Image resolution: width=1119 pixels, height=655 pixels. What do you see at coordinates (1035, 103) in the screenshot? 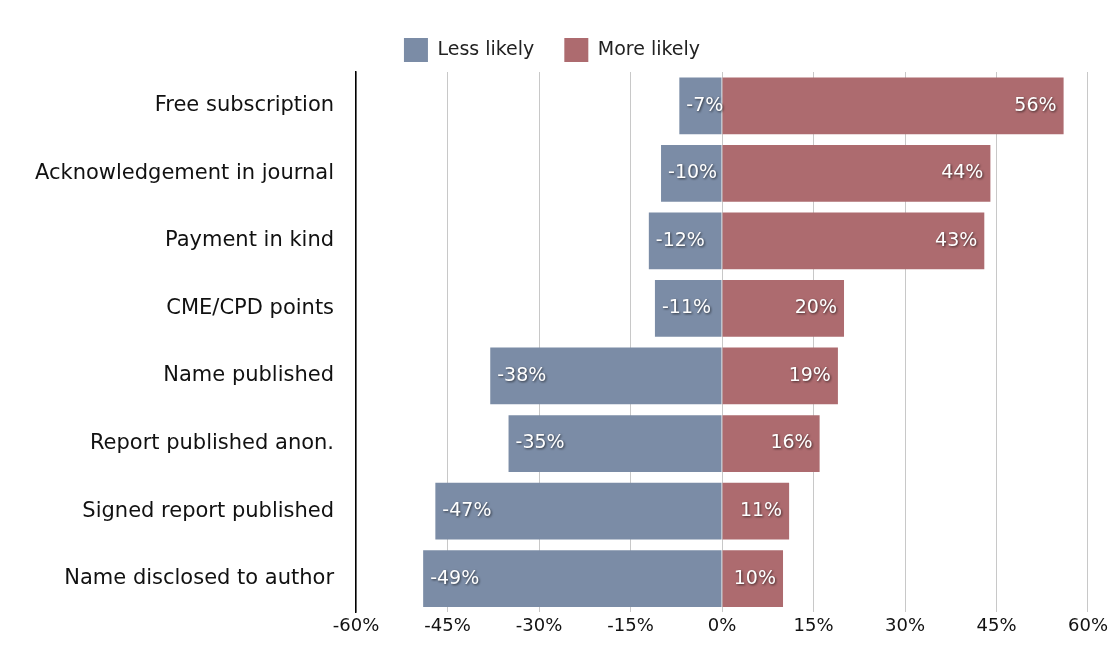
I see `data-label: 56%` at bounding box center [1035, 103].